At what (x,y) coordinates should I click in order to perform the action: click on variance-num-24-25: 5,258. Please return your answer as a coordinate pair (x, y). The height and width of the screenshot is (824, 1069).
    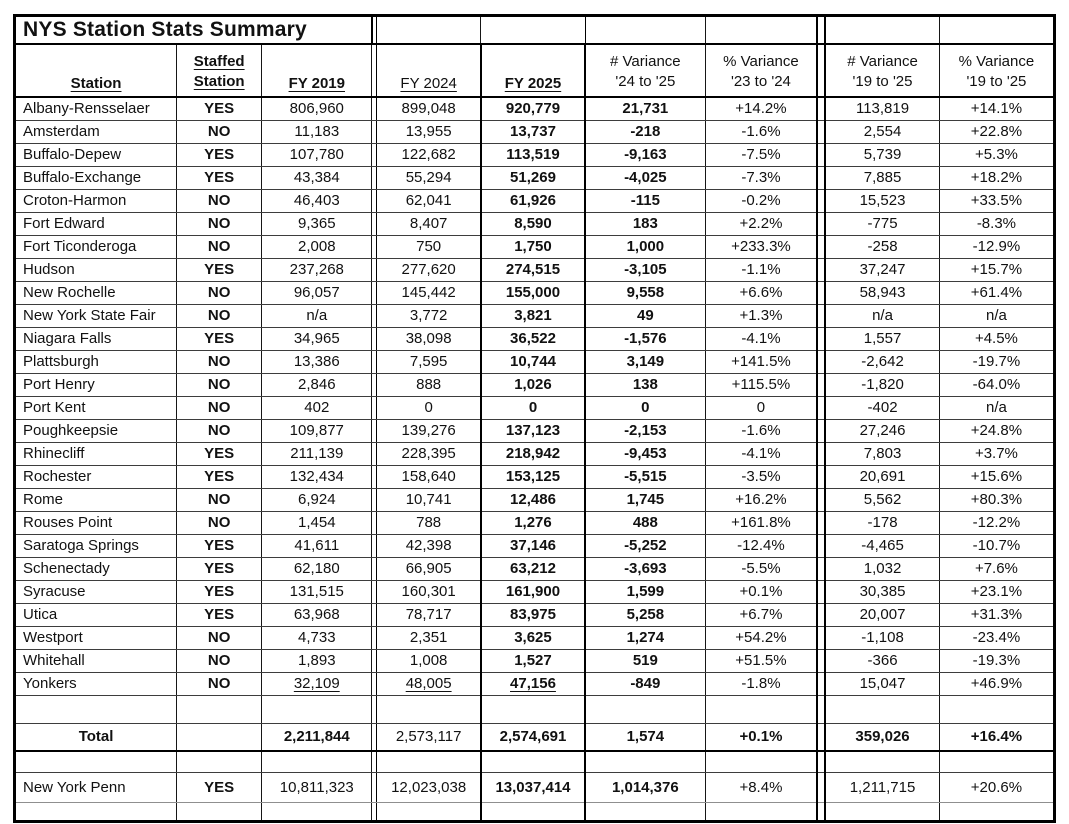
    Looking at the image, I should click on (645, 615).